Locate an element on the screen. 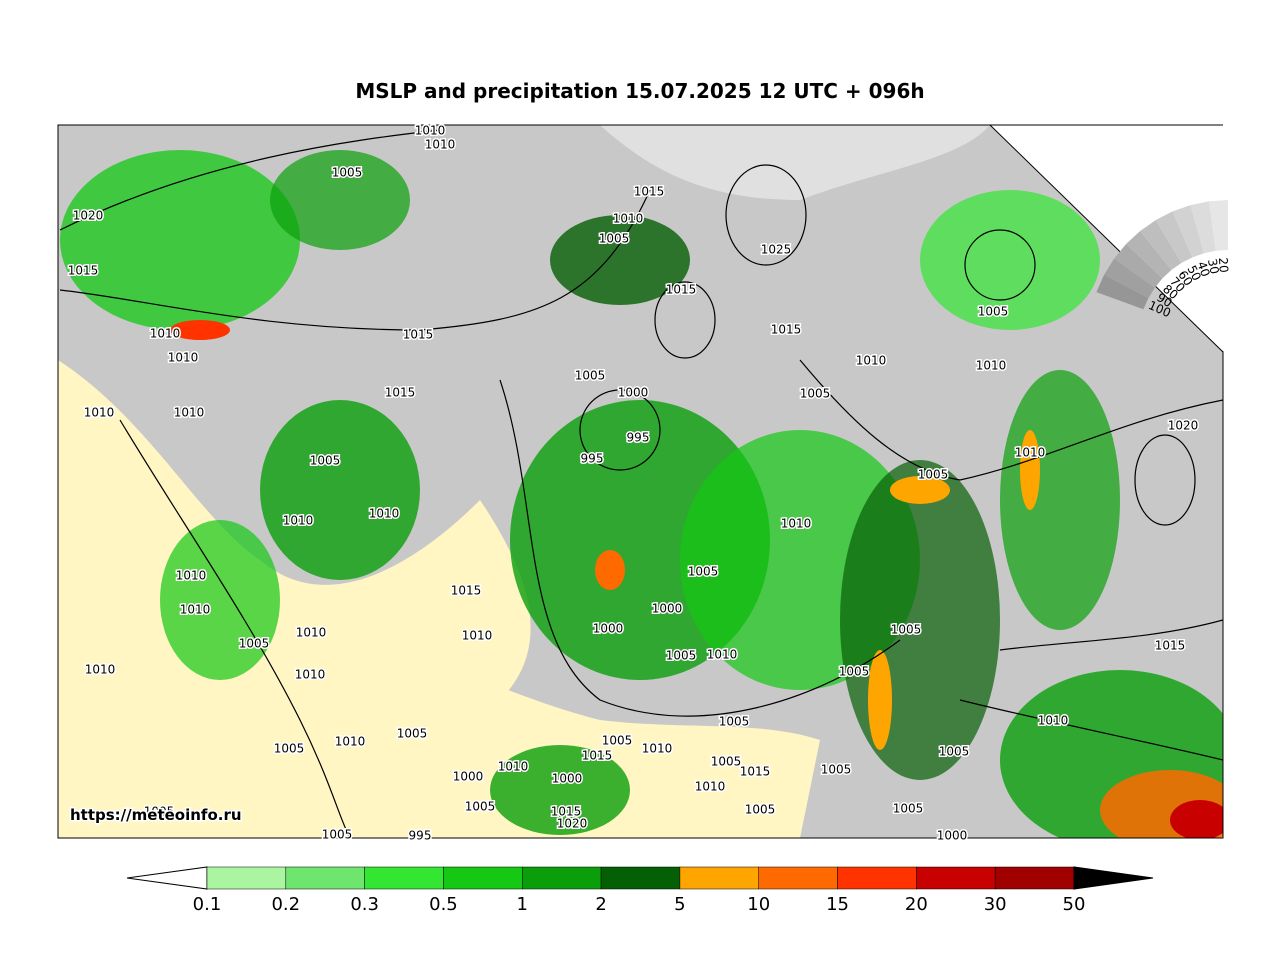 The height and width of the screenshot is (967, 1281). colorbar-label: 20 is located at coordinates (916, 904).